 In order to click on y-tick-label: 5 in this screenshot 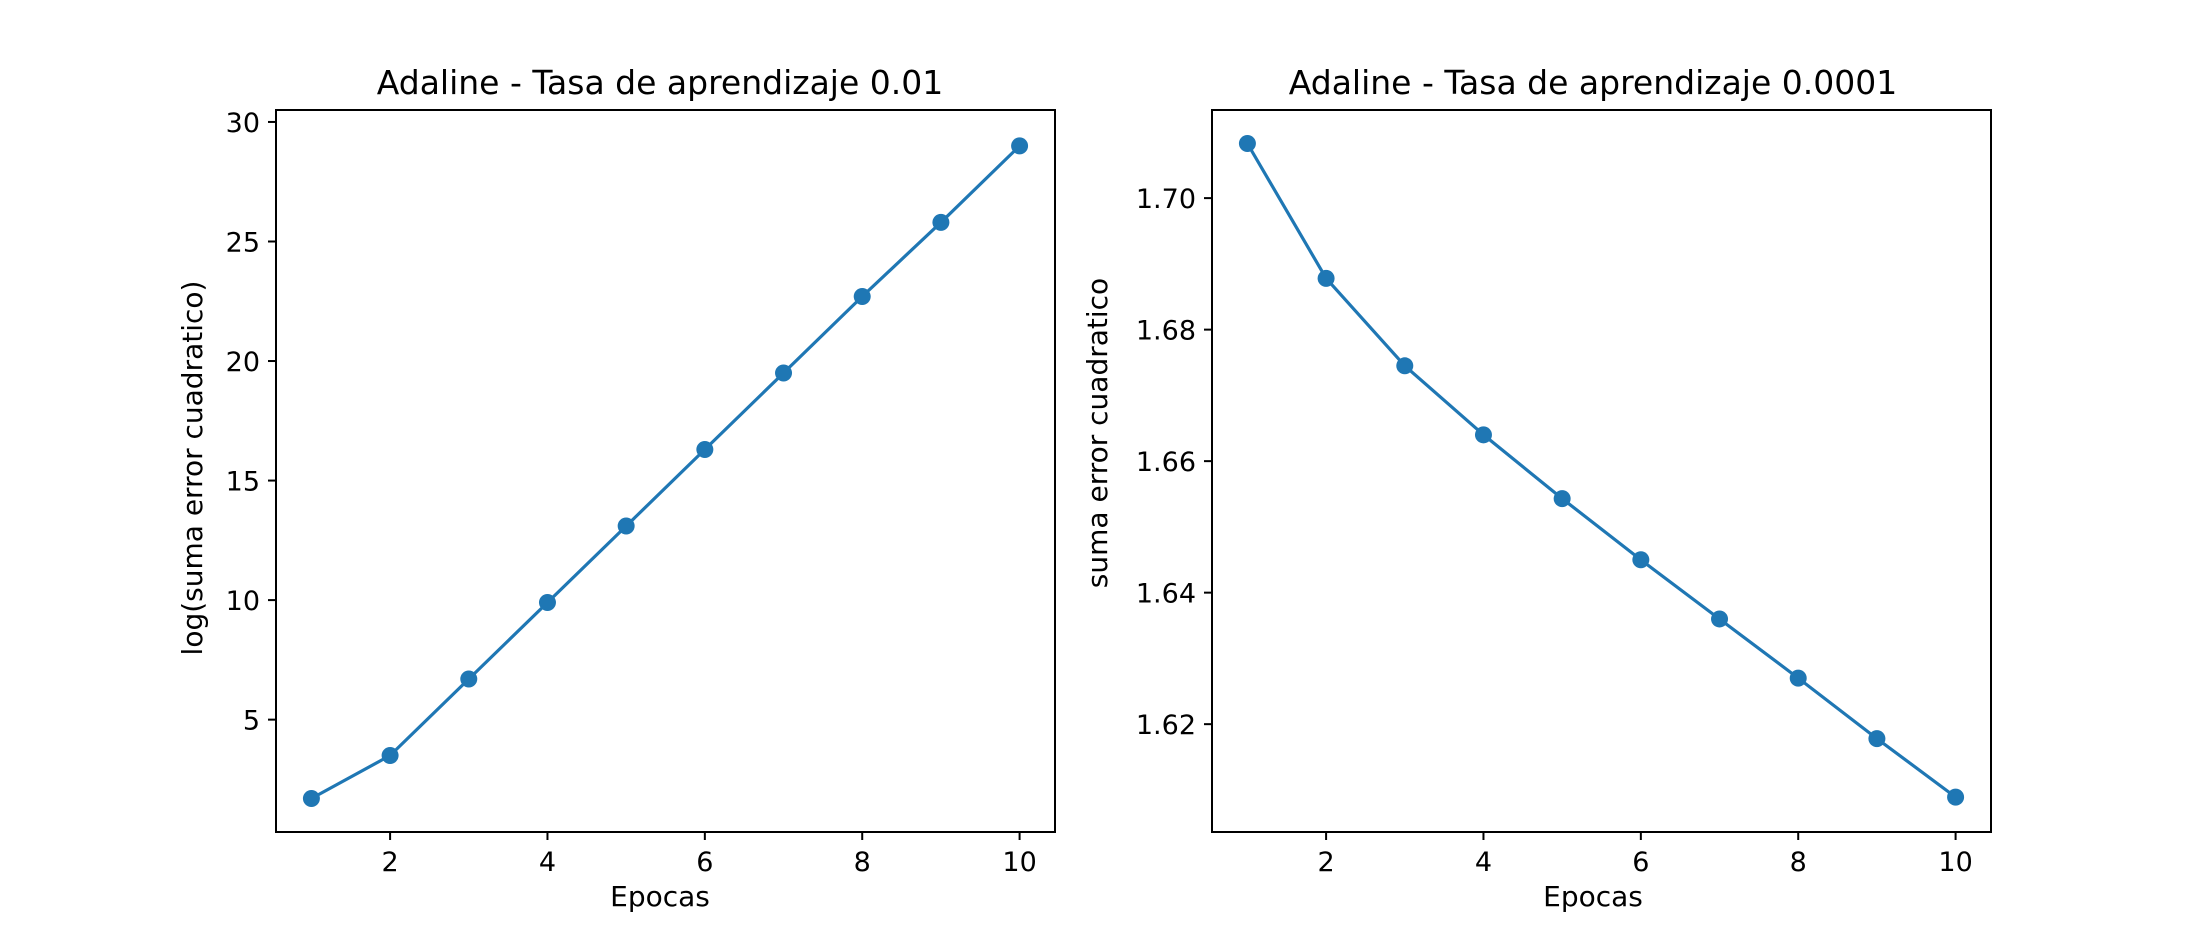, I will do `click(251, 721)`.